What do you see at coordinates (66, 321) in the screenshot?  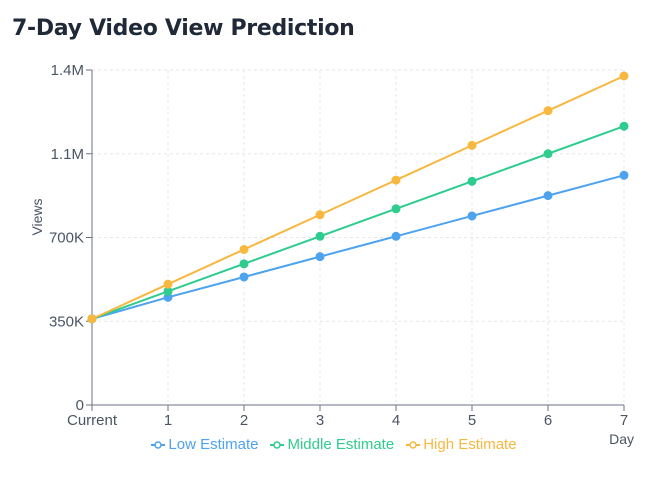 I see `y-tick-label: 350K` at bounding box center [66, 321].